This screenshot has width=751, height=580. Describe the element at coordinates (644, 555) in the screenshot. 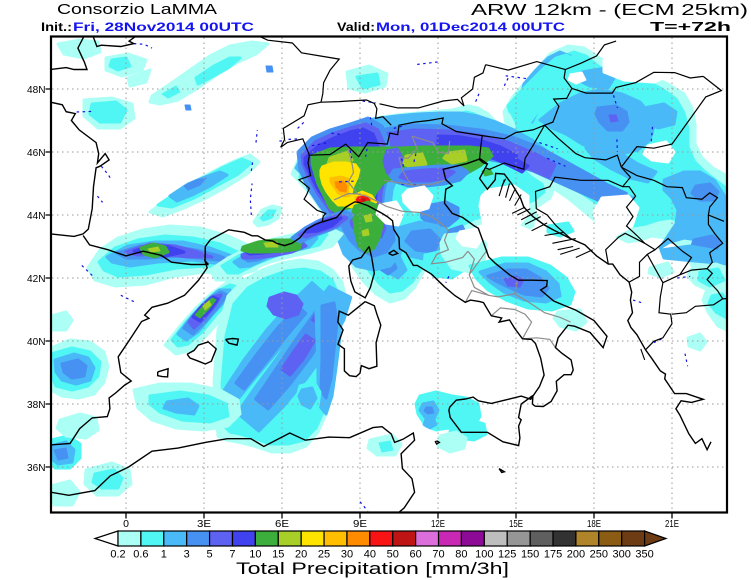

I see `svg-text: 350` at that location.